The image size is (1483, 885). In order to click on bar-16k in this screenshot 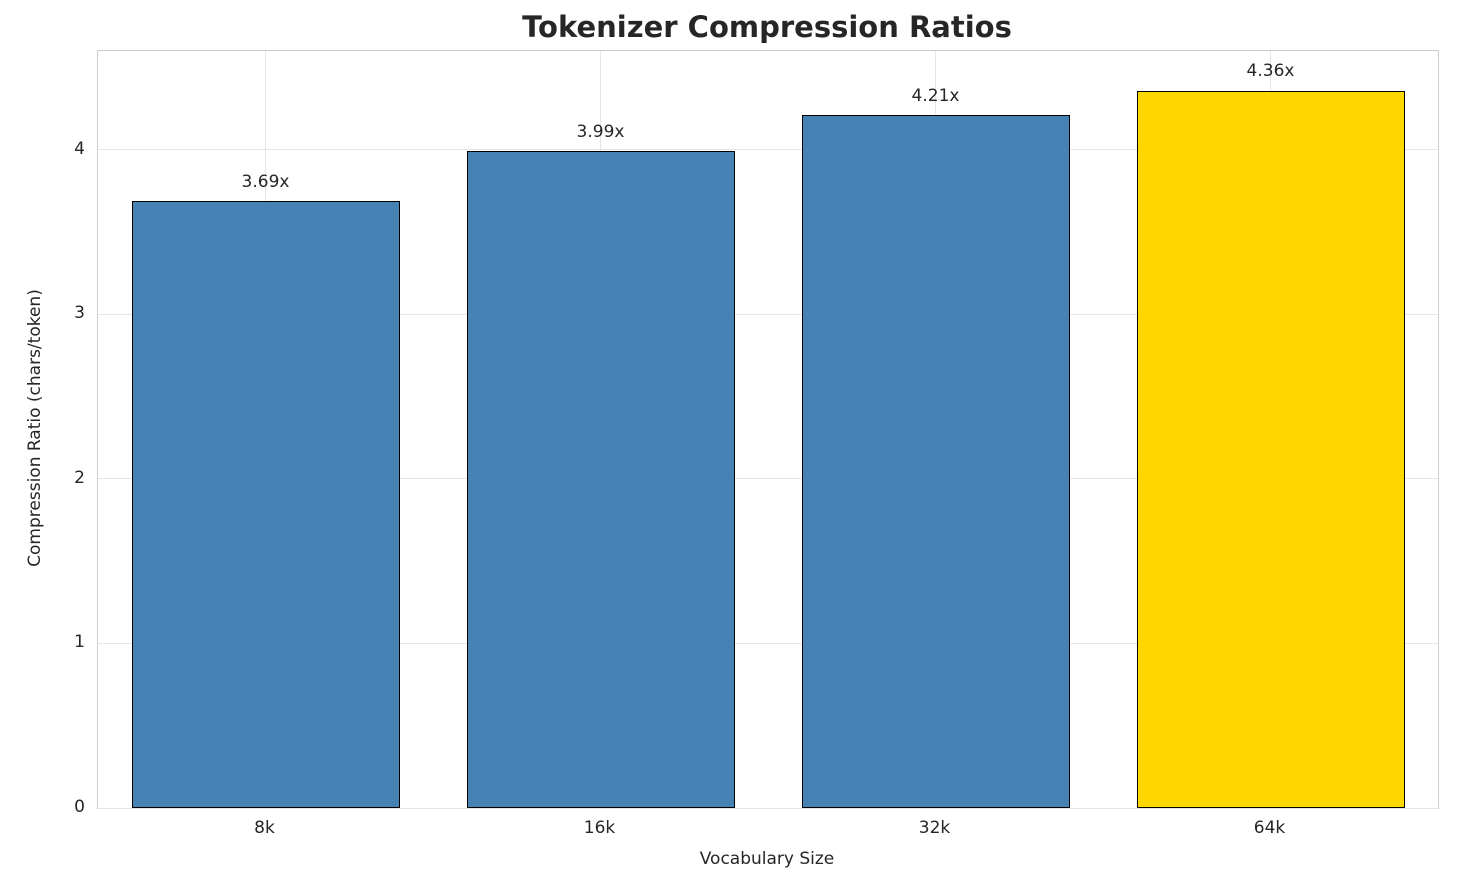, I will do `click(600, 479)`.